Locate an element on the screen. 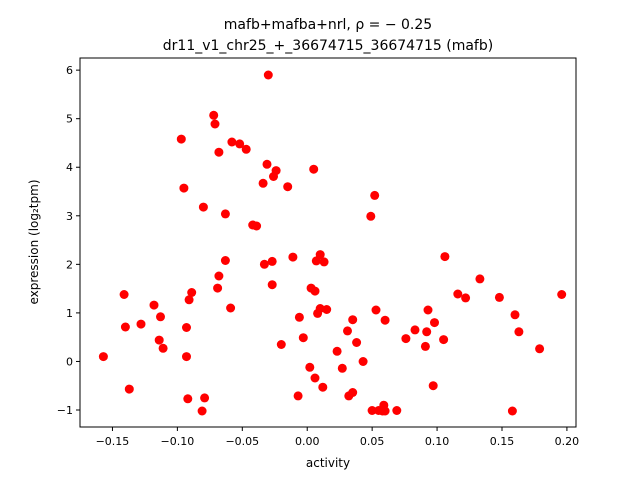 The width and height of the screenshot is (640, 480). y-tick-label: 0 is located at coordinates (69, 361).